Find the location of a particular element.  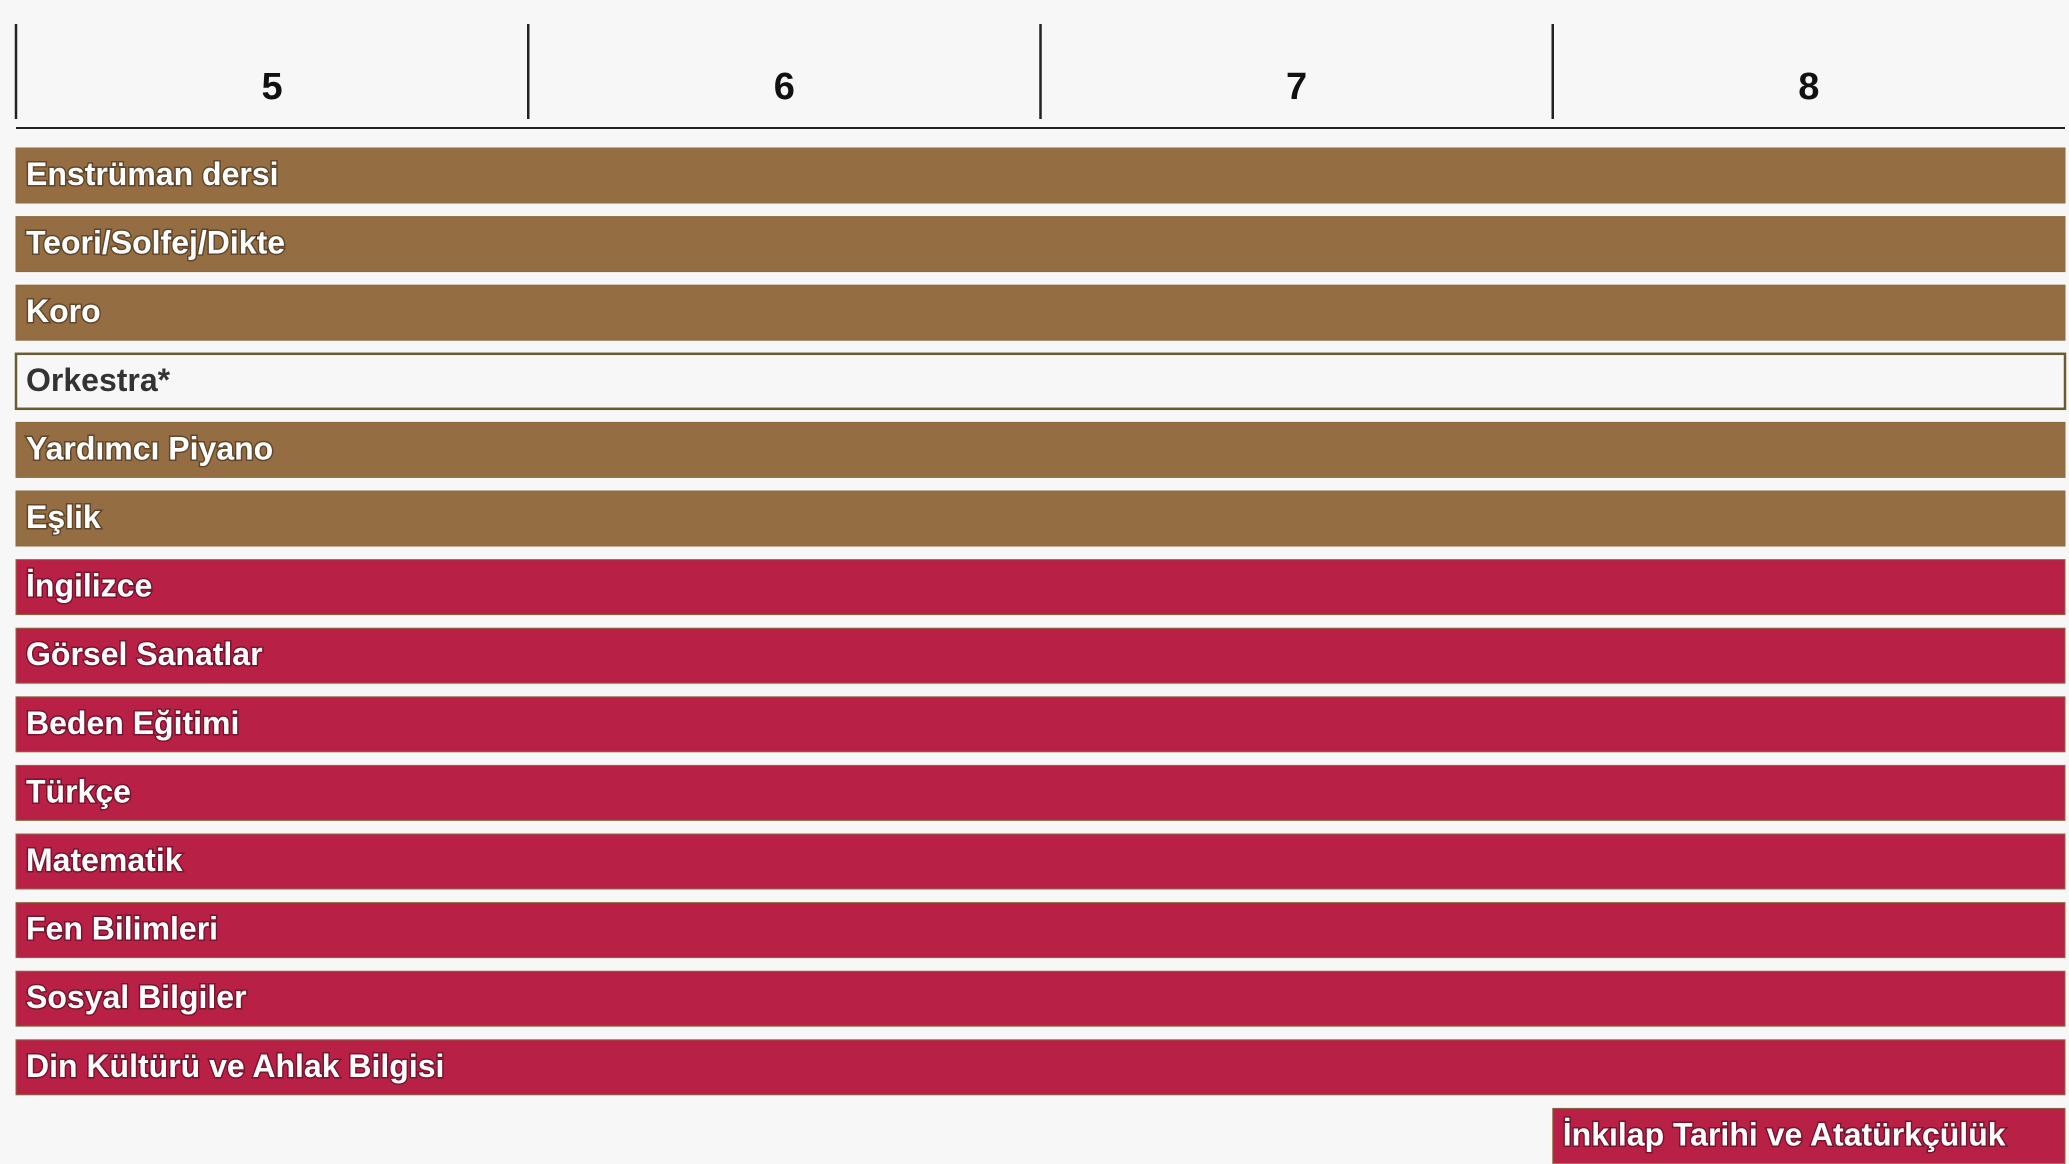

task-label: Enstrüman dersi is located at coordinates (152, 174).